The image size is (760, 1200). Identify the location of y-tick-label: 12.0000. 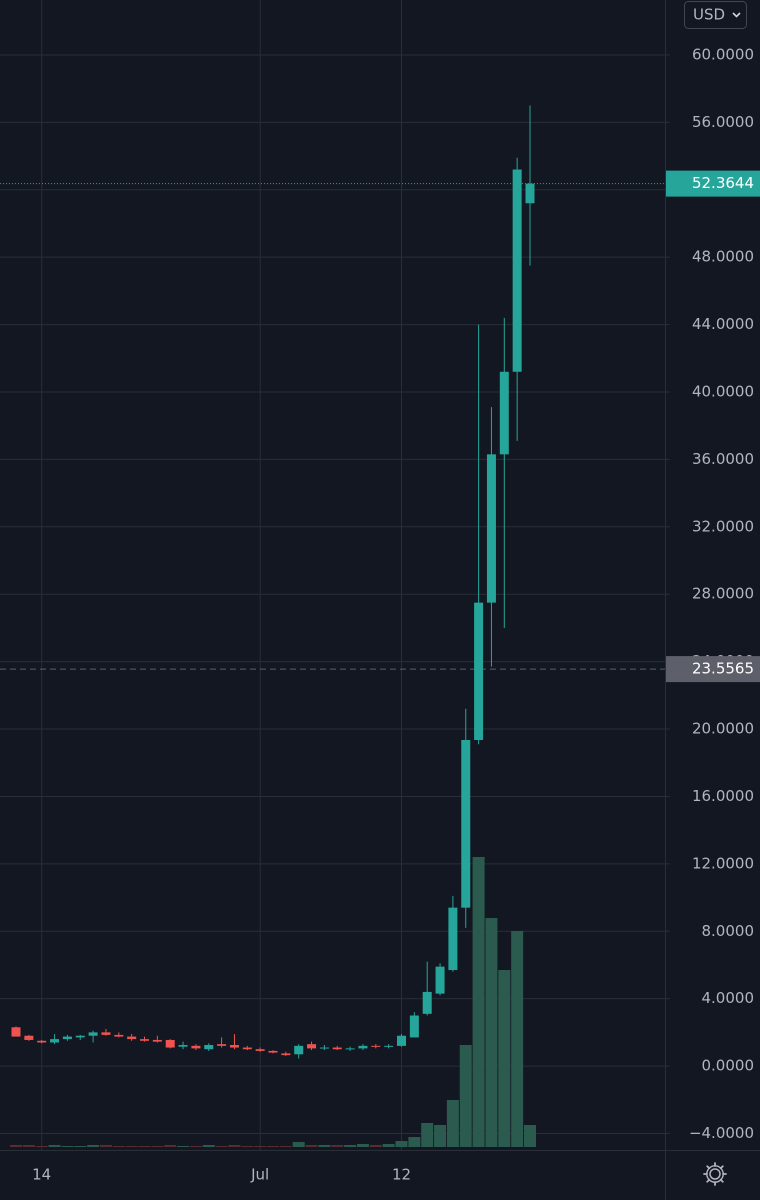
(723, 863).